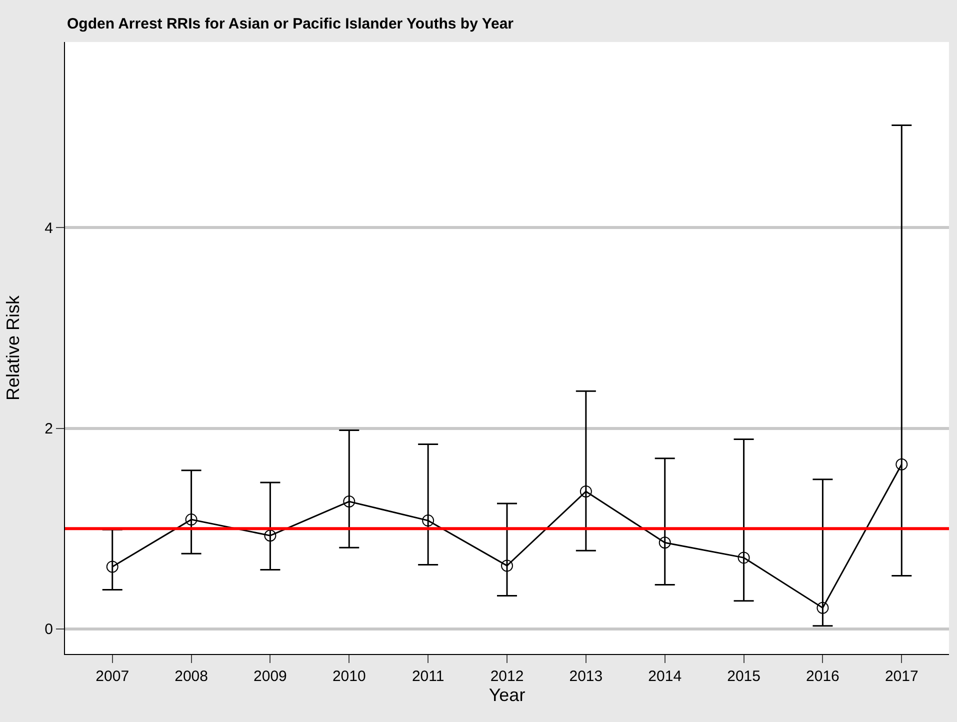  What do you see at coordinates (428, 676) in the screenshot?
I see `x-tick-label: 2011` at bounding box center [428, 676].